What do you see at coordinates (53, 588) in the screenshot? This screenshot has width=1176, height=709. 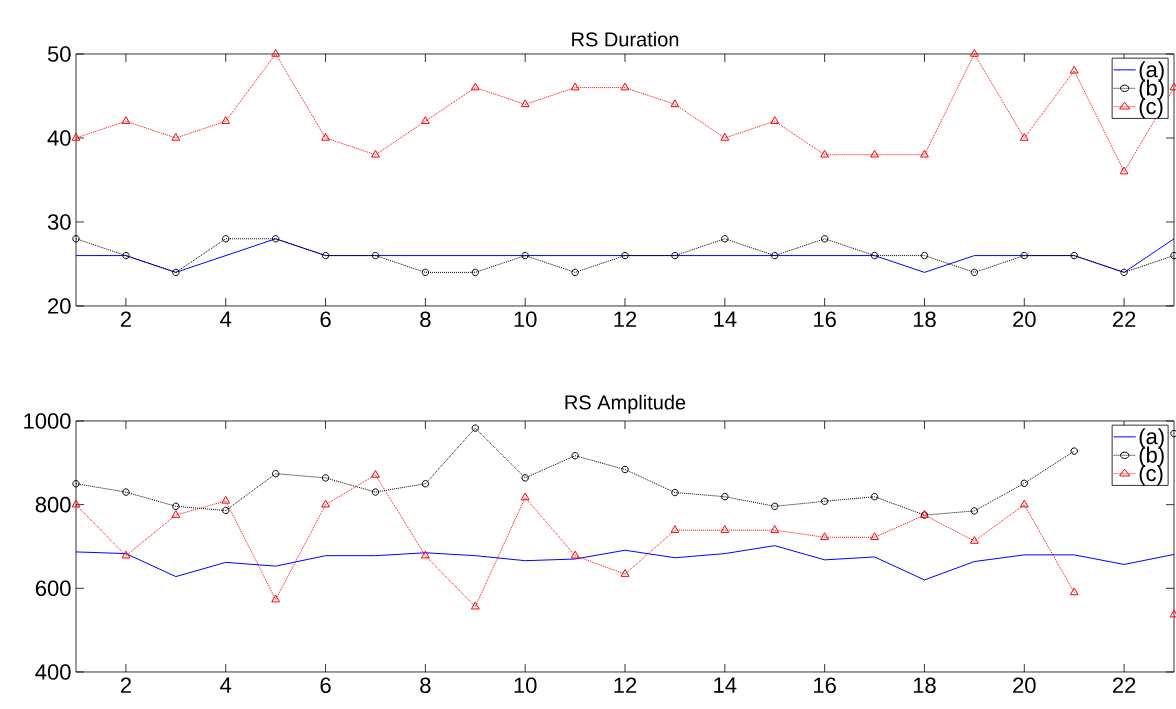 I see `y-tick-label: 600` at bounding box center [53, 588].